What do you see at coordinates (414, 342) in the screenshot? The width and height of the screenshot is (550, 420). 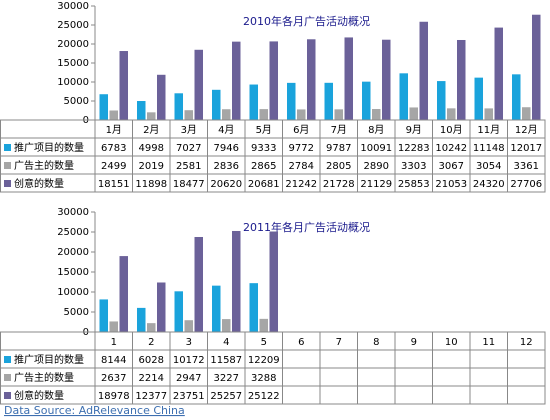 I see `x-tick-label: 9` at bounding box center [414, 342].